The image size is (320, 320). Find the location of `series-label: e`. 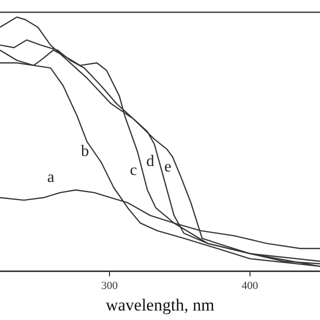

series-label: e is located at coordinates (168, 167).